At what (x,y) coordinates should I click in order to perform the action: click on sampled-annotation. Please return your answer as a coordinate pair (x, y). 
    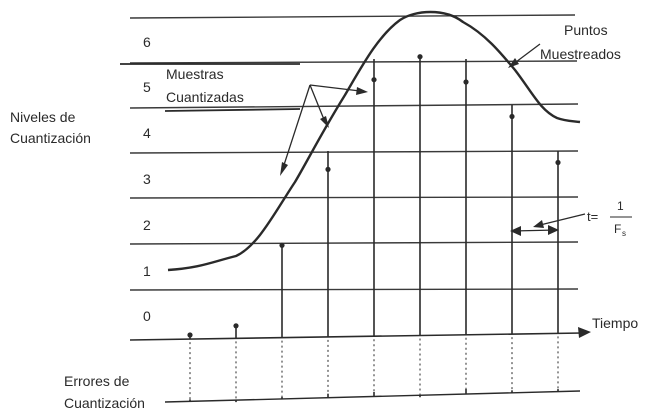
    Looking at the image, I should click on (524, 56).